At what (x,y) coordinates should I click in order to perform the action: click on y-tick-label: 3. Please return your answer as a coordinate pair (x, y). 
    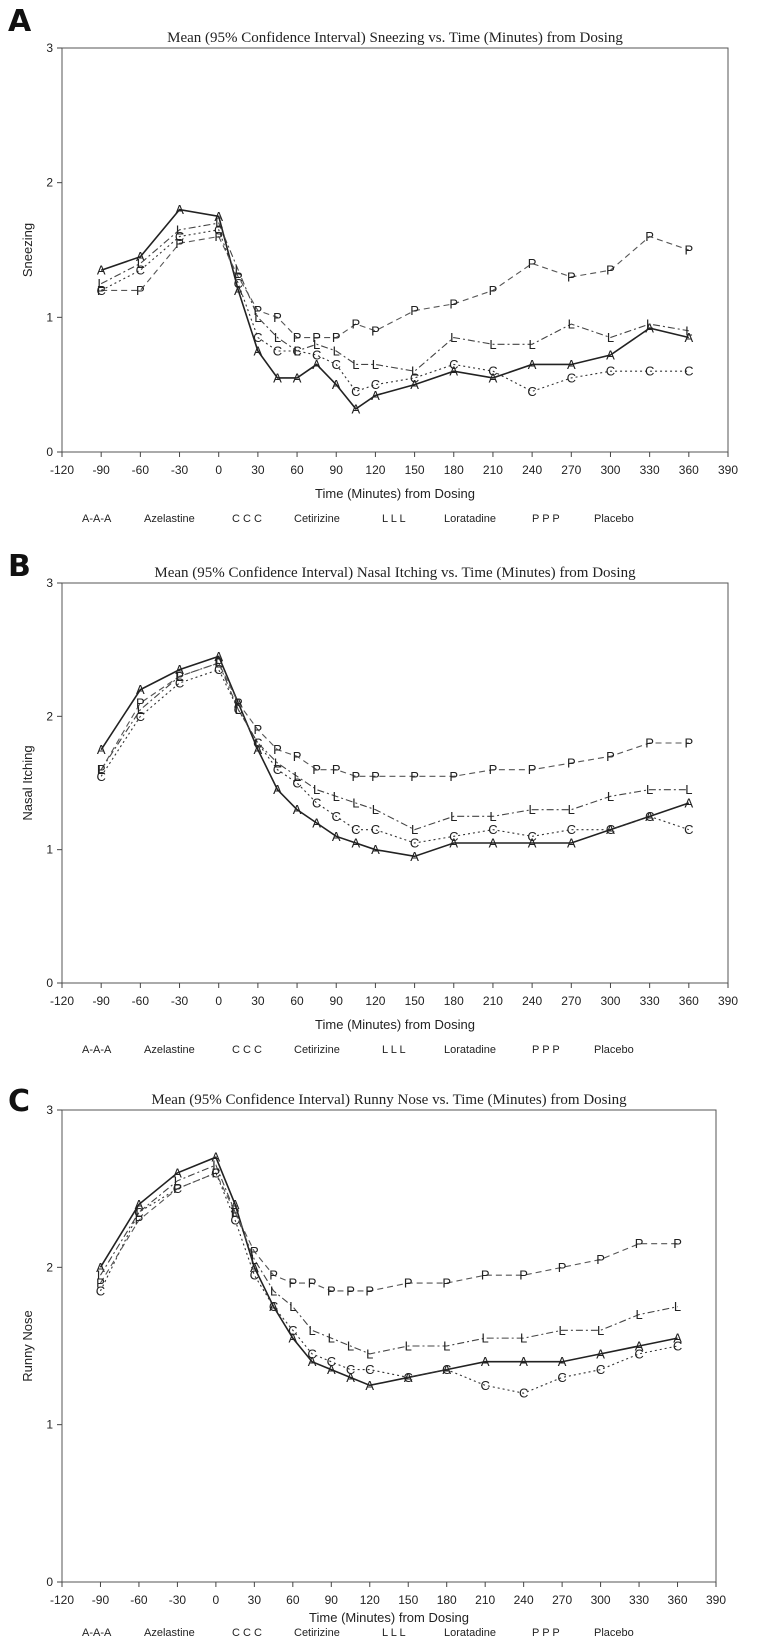
    Looking at the image, I should click on (49, 1110).